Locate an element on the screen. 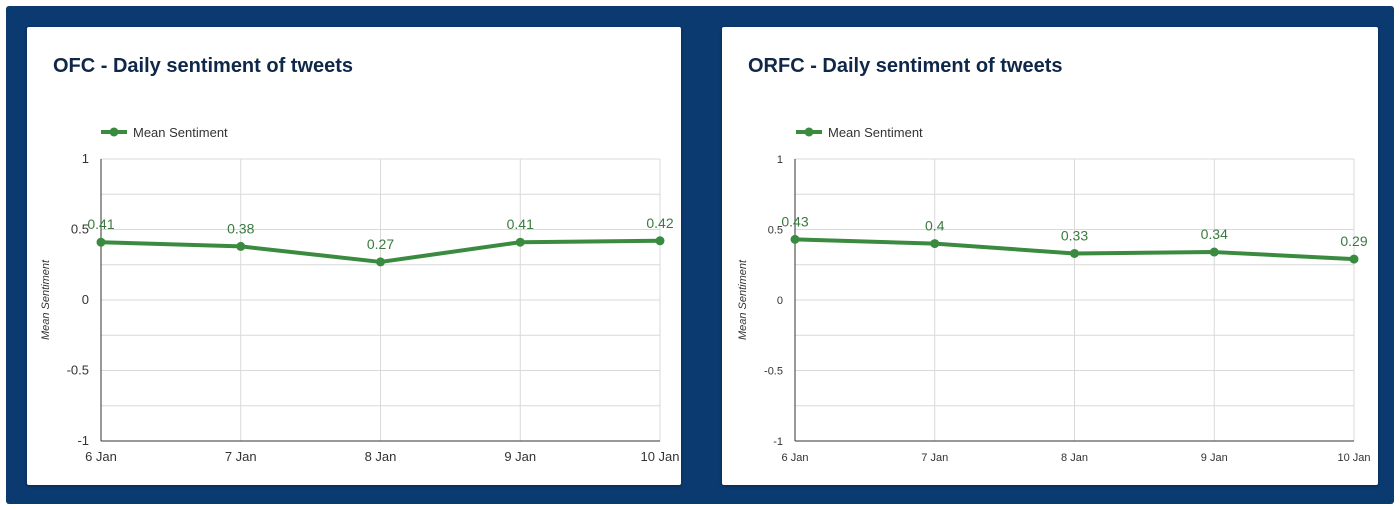 The image size is (1400, 510). data-label: 0.43 is located at coordinates (794, 221).